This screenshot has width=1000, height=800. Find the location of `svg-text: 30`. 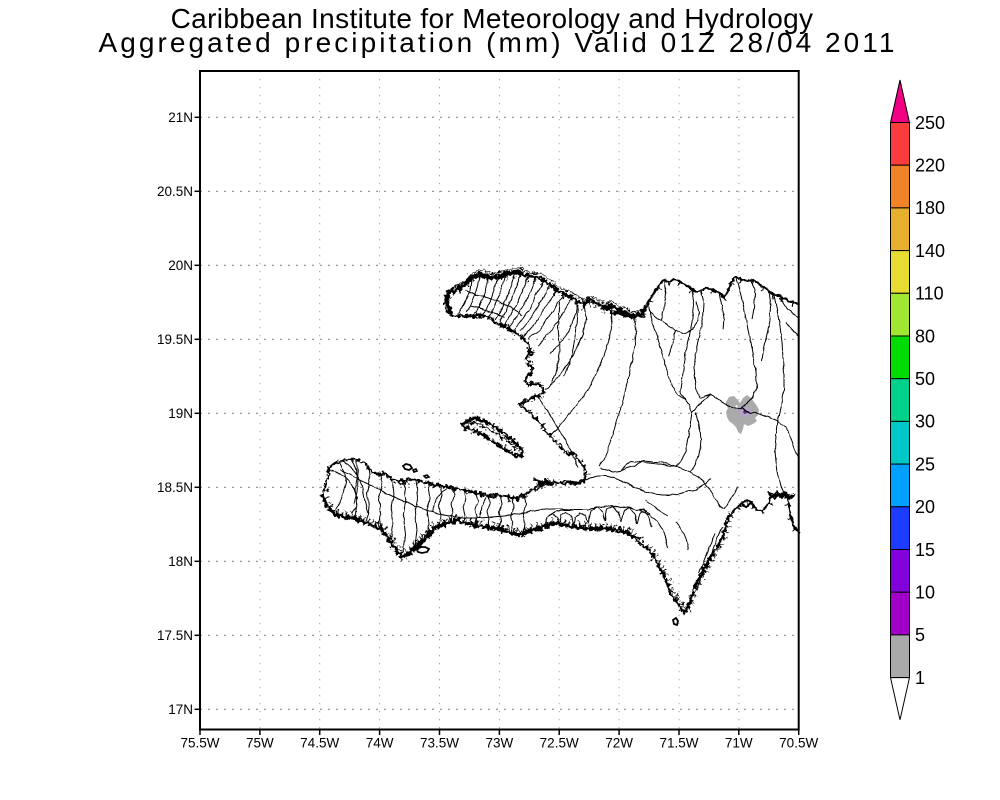

svg-text: 30 is located at coordinates (925, 422).